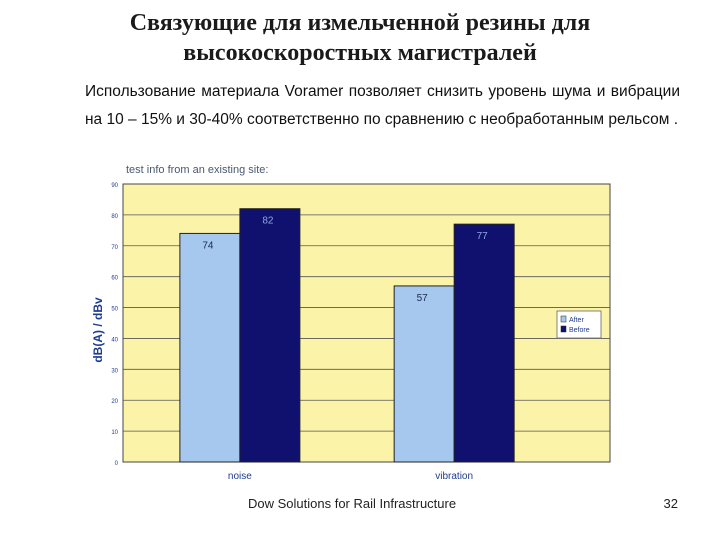 This screenshot has height=540, width=720. What do you see at coordinates (454, 476) in the screenshot?
I see `x-category-label: vibration` at bounding box center [454, 476].